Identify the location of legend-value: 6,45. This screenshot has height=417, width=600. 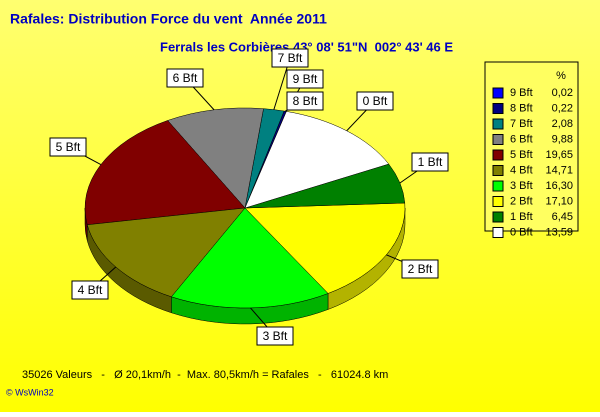
(562, 217).